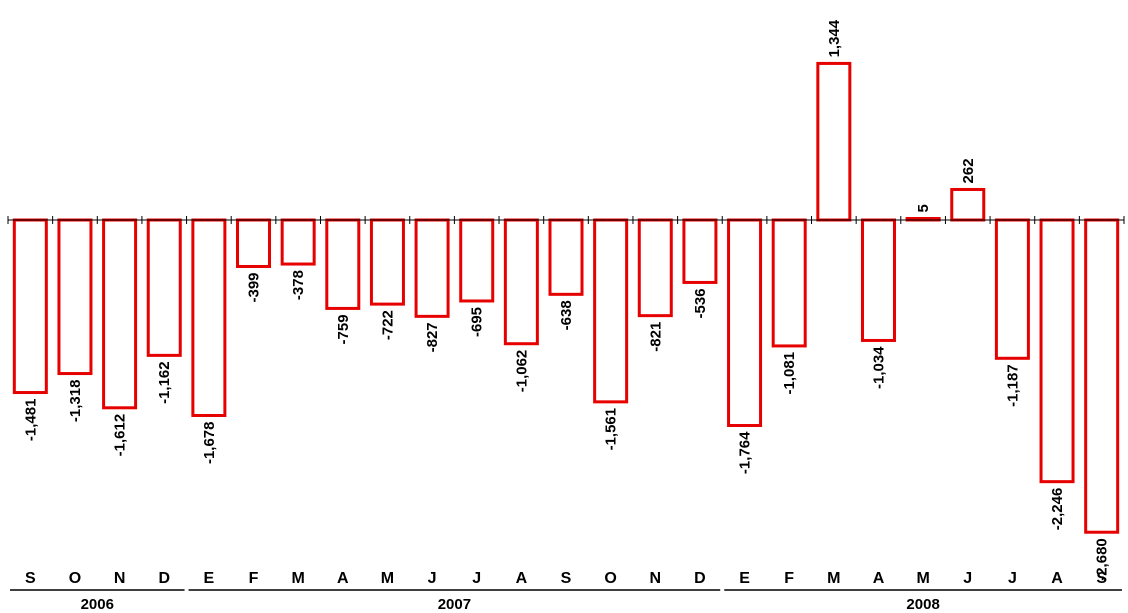  I want to click on axis-ticks, so click(566, 220).